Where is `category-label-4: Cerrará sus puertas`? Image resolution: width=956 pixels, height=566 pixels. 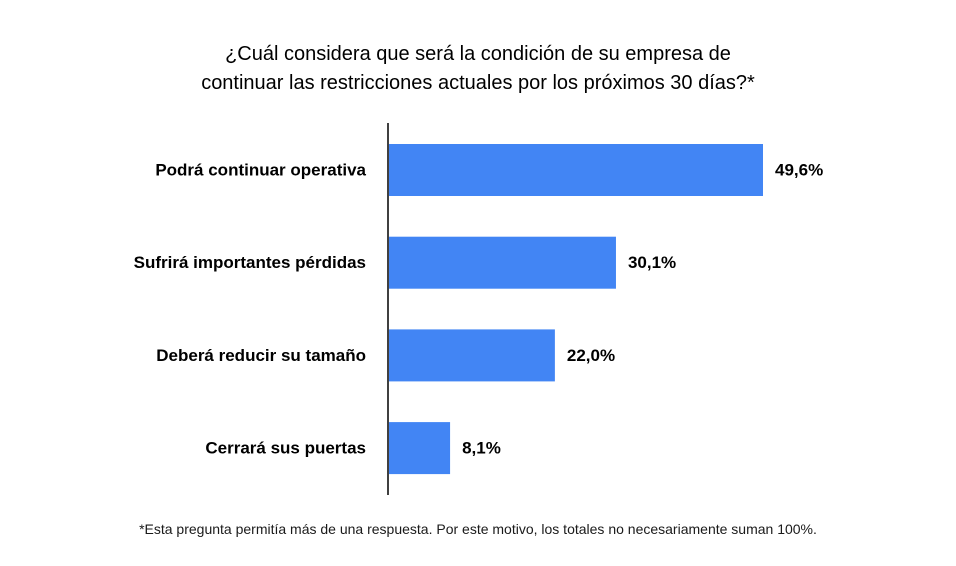
category-label-4: Cerrará sus puertas is located at coordinates (285, 448).